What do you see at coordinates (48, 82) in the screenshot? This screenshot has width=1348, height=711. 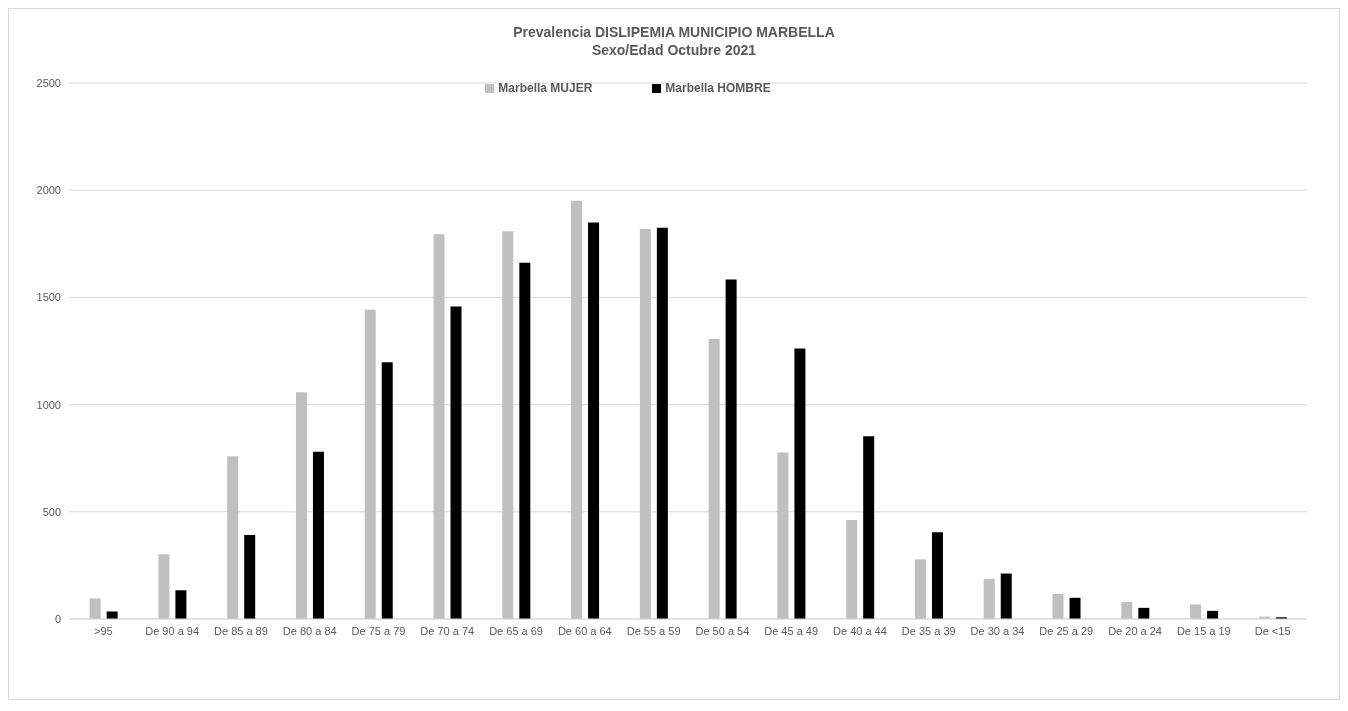 I see `y-tick-label: 2500` at bounding box center [48, 82].